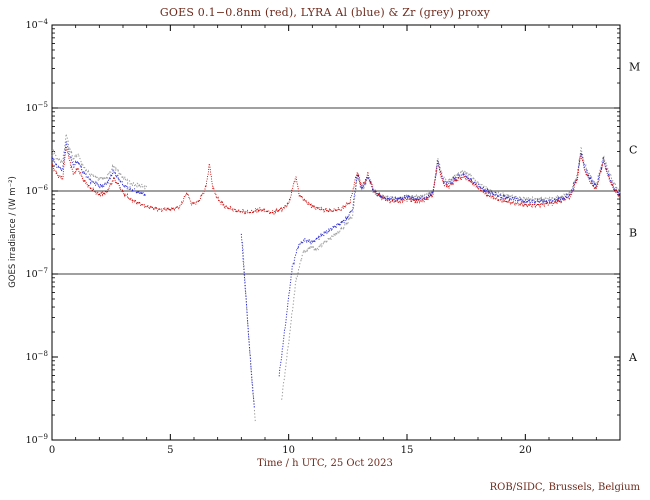 The height and width of the screenshot is (500, 650). I want to click on x-tick-label: 0, so click(52, 450).